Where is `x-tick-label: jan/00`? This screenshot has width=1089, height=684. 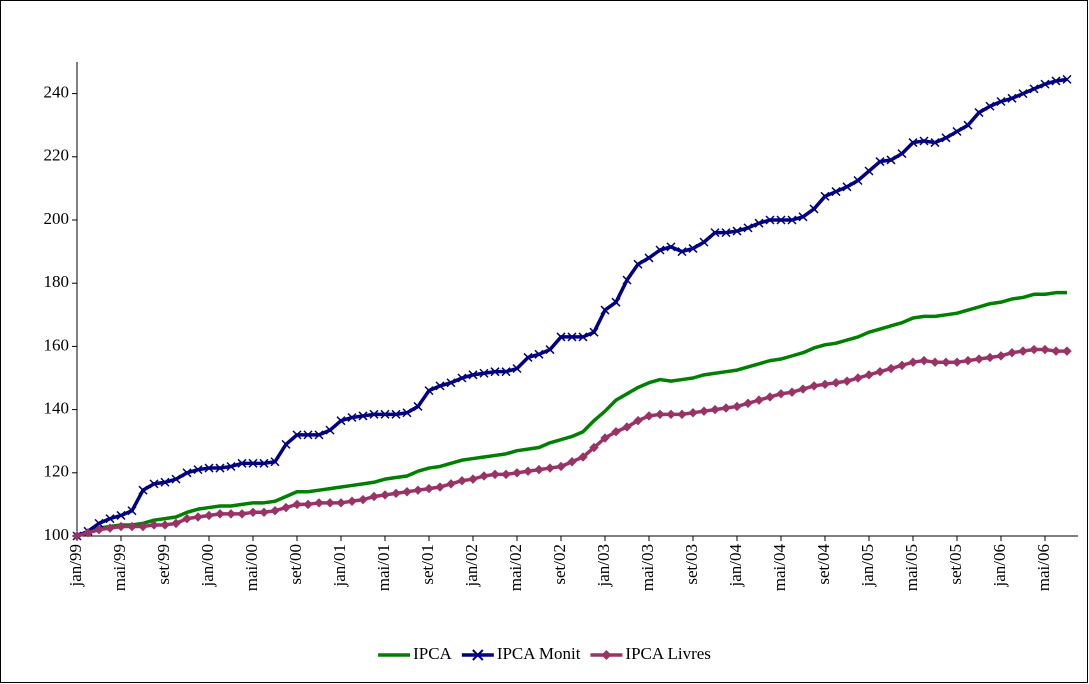
x-tick-label: jan/00 is located at coordinates (207, 566).